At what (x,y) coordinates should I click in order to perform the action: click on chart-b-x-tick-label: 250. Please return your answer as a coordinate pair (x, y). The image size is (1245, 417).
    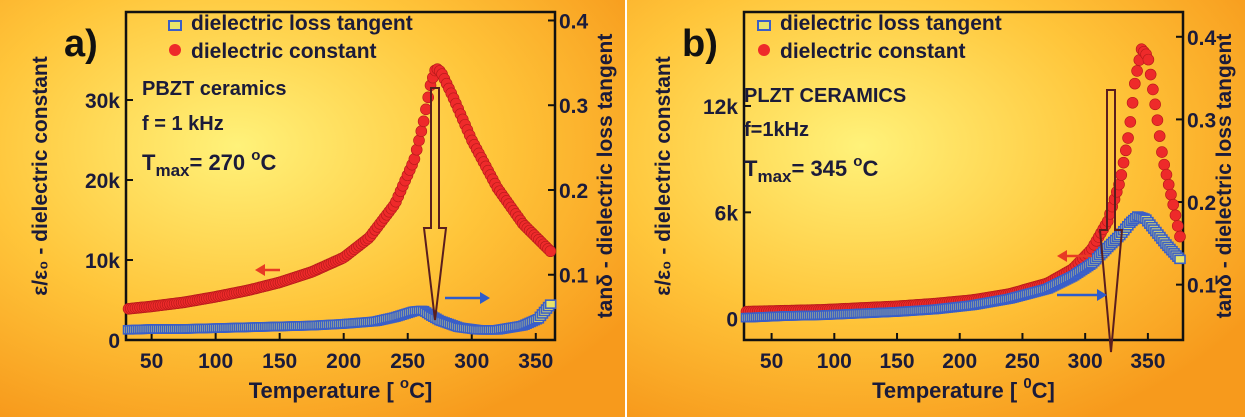
    Looking at the image, I should click on (1022, 361).